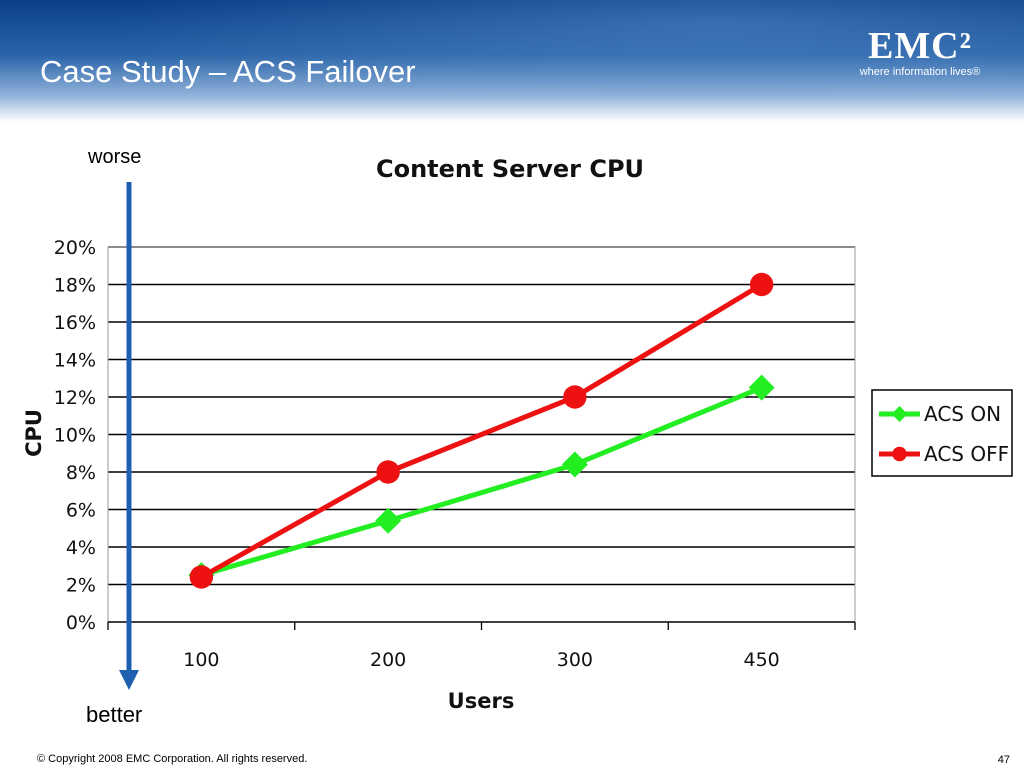 The image size is (1024, 768). Describe the element at coordinates (81, 473) in the screenshot. I see `y-tick-label: 8%` at that location.